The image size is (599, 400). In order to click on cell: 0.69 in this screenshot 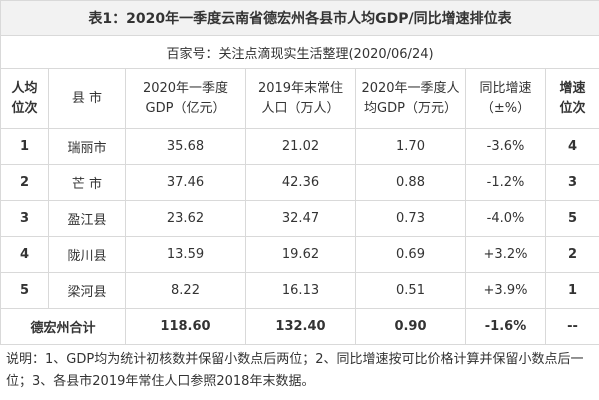, I will do `click(410, 254)`.